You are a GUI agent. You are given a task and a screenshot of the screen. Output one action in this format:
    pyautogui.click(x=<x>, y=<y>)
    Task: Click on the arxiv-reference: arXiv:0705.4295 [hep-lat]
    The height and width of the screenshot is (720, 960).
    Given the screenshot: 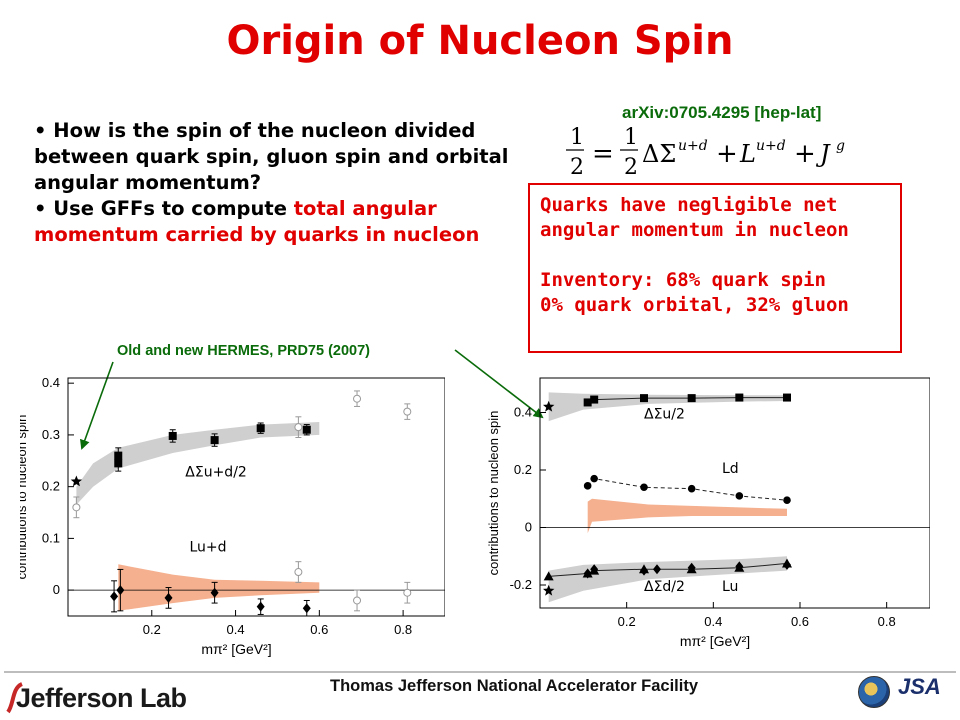 What is the action you would take?
    pyautogui.click(x=722, y=112)
    